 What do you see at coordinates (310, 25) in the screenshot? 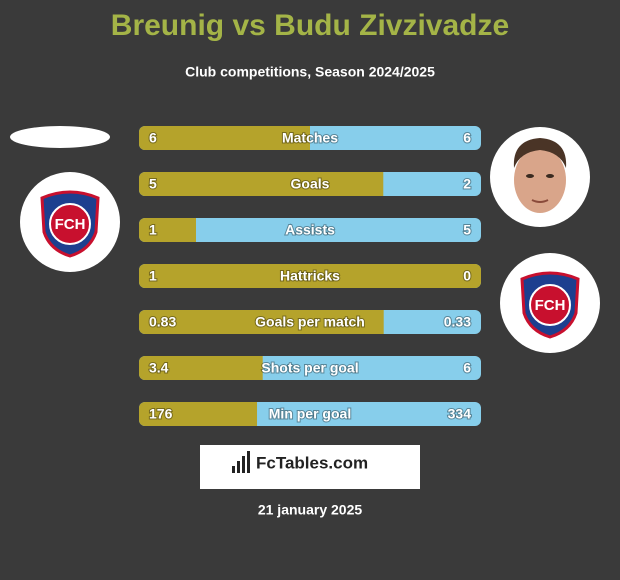
I see `title: Breunig vs Budu Zivzivadze` at bounding box center [310, 25].